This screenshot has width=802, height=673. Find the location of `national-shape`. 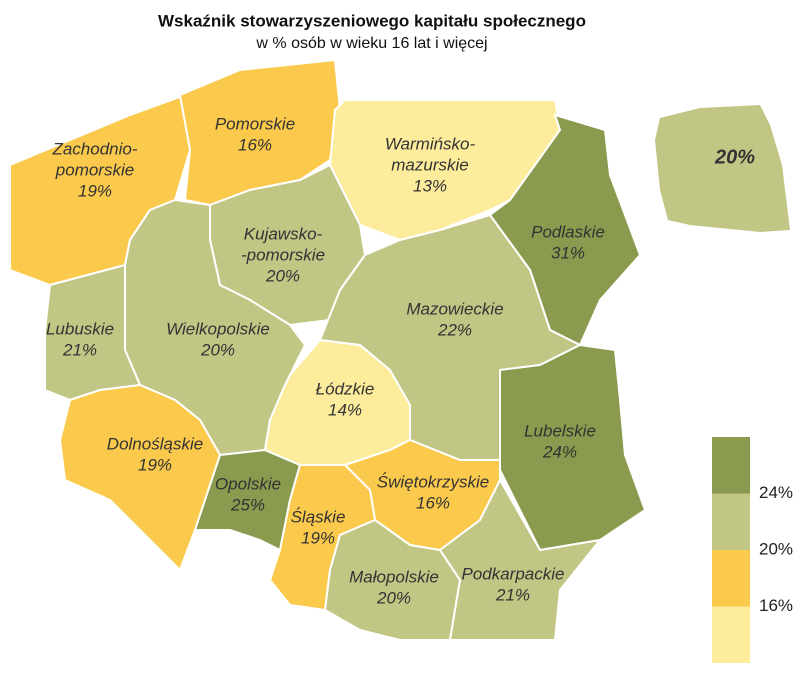

national-shape is located at coordinates (722, 168).